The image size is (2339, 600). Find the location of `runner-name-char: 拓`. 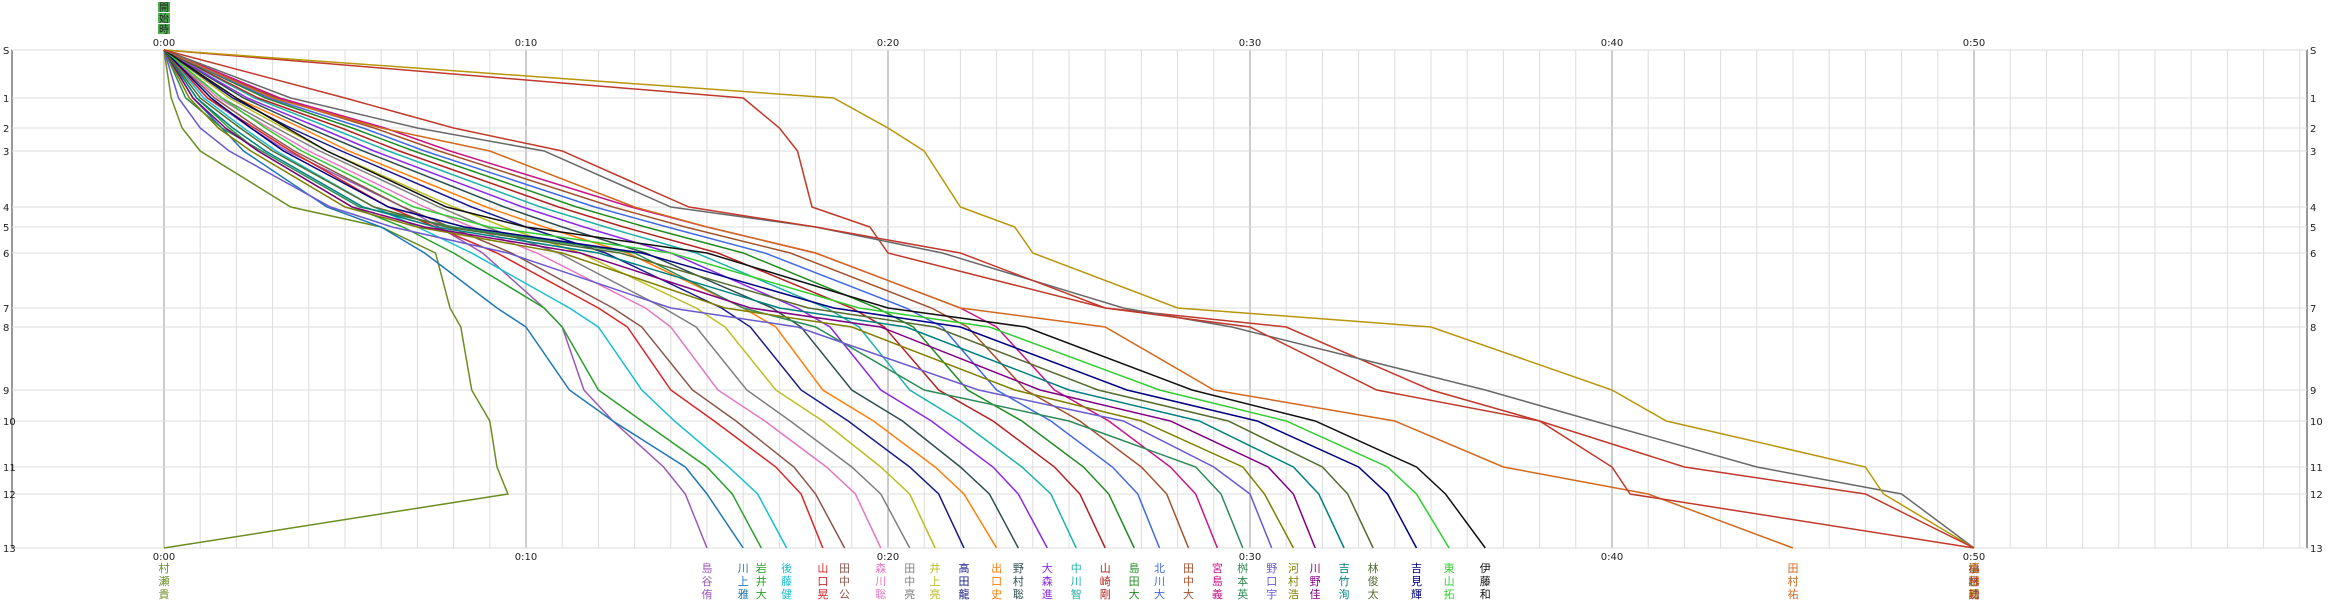

runner-name-char: 拓 is located at coordinates (1449, 593).